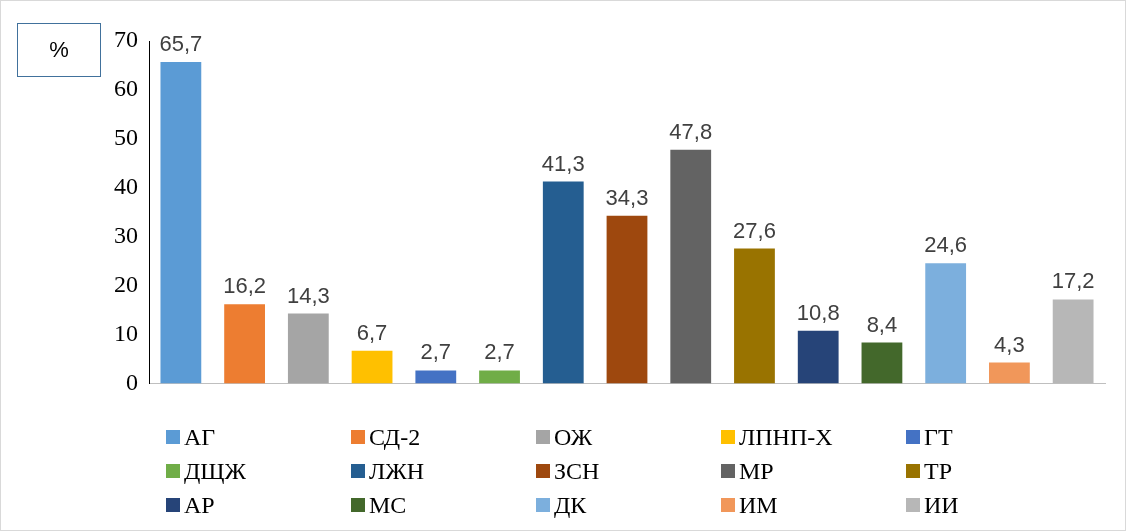 This screenshot has width=1126, height=531. I want to click on legend-label: ЛЖН, so click(397, 471).